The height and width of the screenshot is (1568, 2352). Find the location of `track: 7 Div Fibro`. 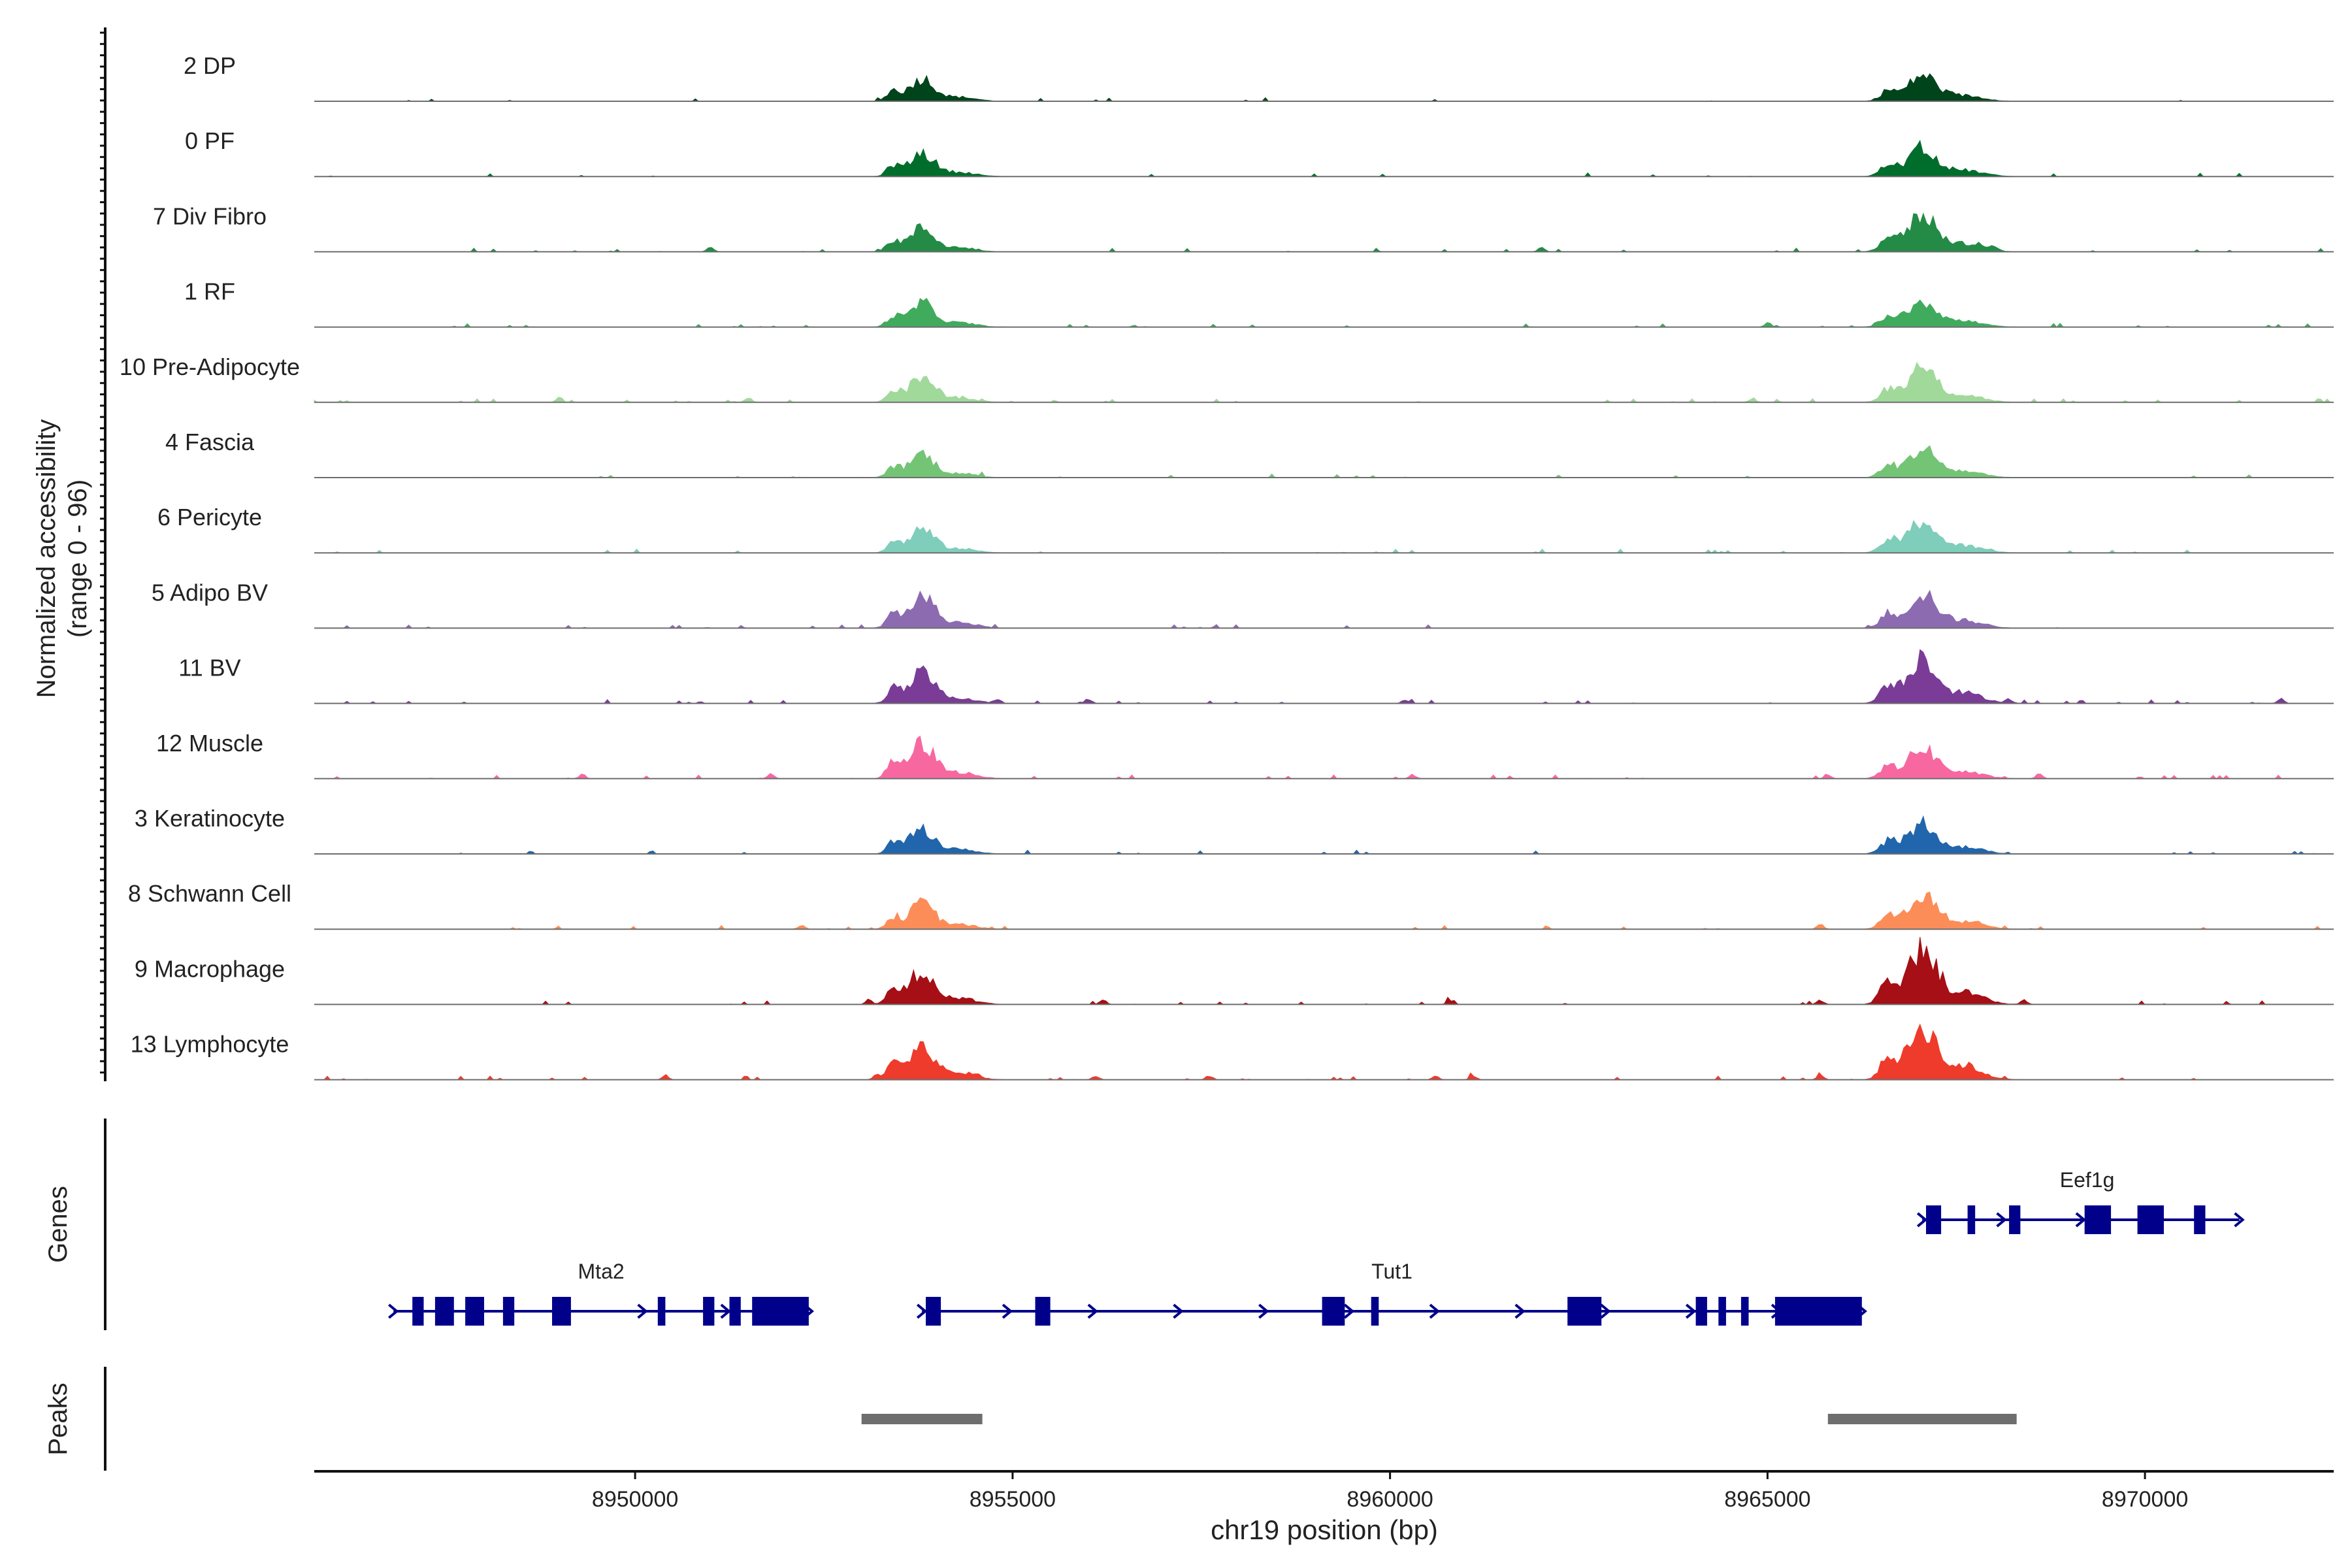

track: 7 Div Fibro is located at coordinates (1243, 228).